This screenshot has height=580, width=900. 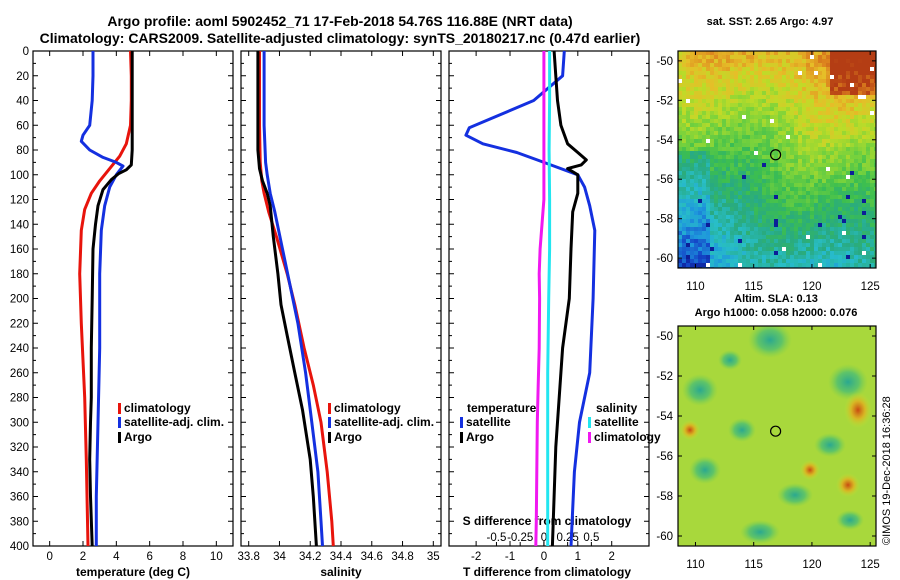 What do you see at coordinates (19, 399) in the screenshot?
I see `y-tick-label: 280` at bounding box center [19, 399].